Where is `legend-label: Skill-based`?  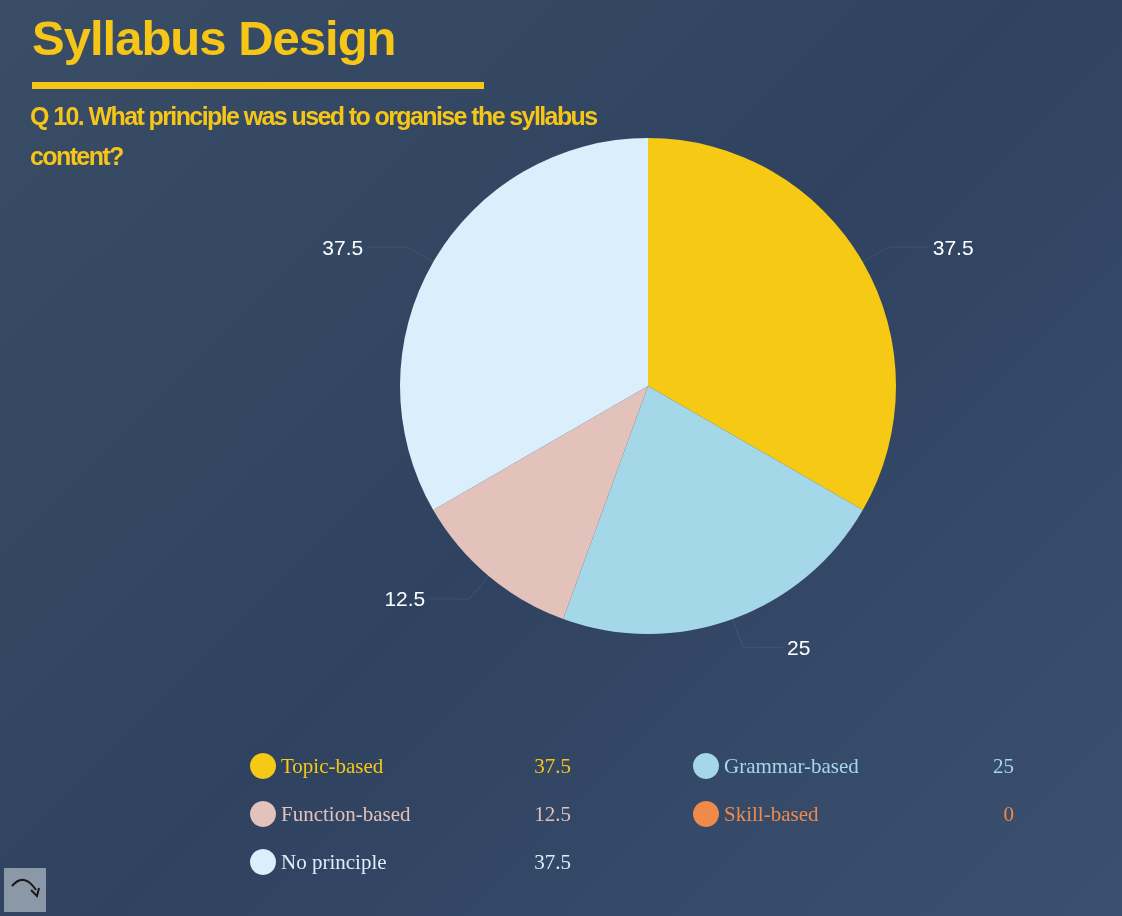 legend-label: Skill-based is located at coordinates (771, 814).